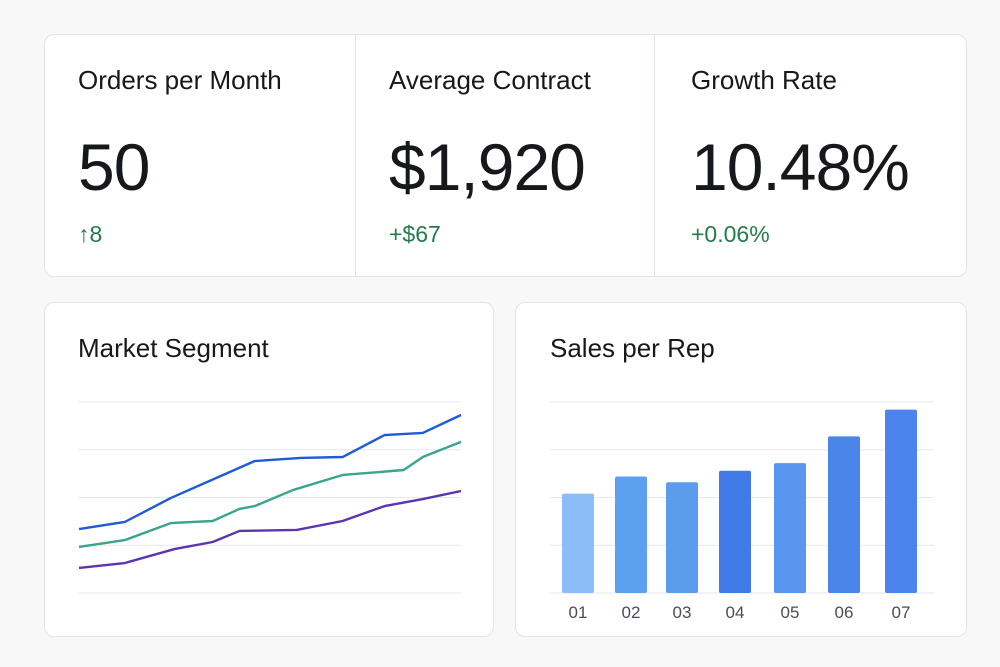 This screenshot has height=667, width=1000. Describe the element at coordinates (844, 612) in the screenshot. I see `x-tick-label: 06` at that location.